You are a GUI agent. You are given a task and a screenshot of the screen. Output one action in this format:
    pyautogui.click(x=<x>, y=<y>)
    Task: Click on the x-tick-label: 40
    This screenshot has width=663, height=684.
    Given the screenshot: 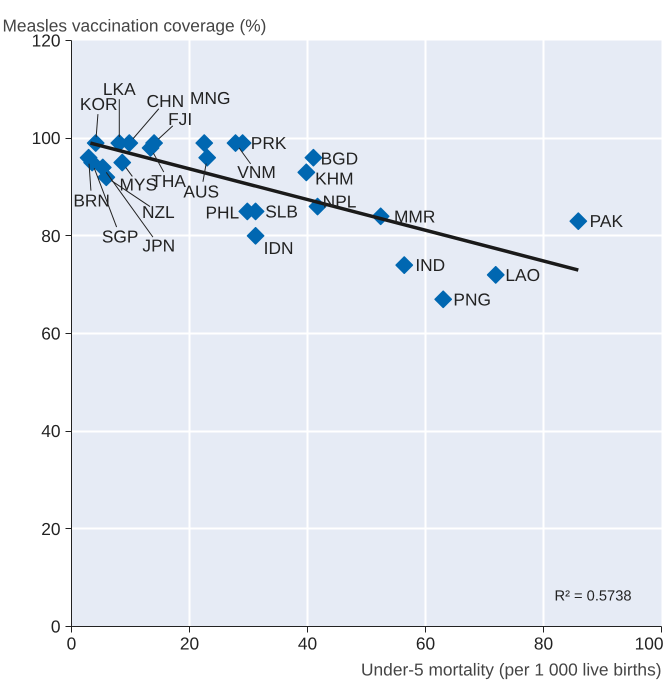 What is the action you would take?
    pyautogui.click(x=308, y=644)
    